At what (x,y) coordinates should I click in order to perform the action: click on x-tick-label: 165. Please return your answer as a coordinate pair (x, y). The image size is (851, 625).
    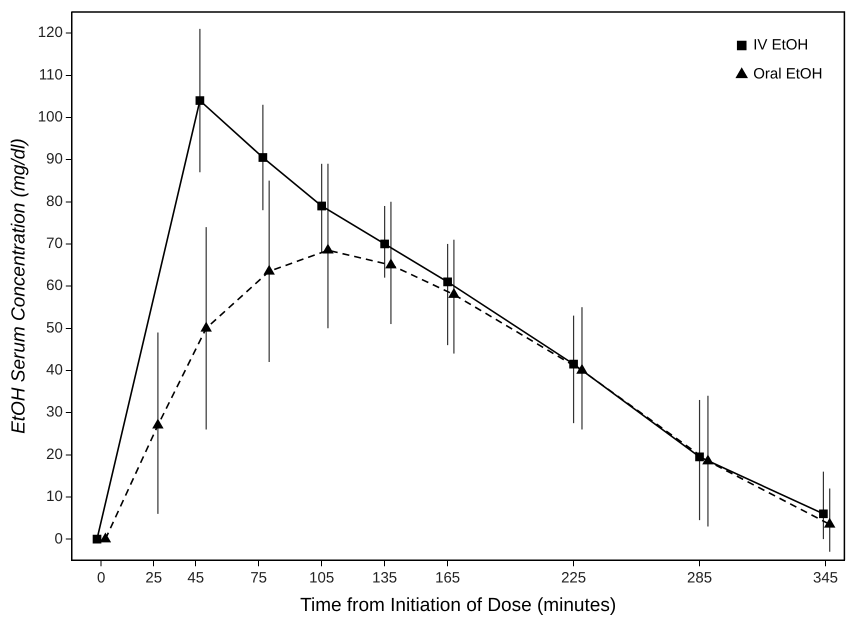
    Looking at the image, I should click on (447, 577).